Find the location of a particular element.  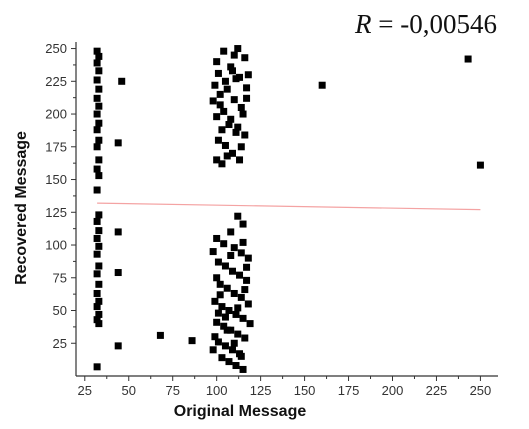

x-tick-label: 25 is located at coordinates (85, 390).